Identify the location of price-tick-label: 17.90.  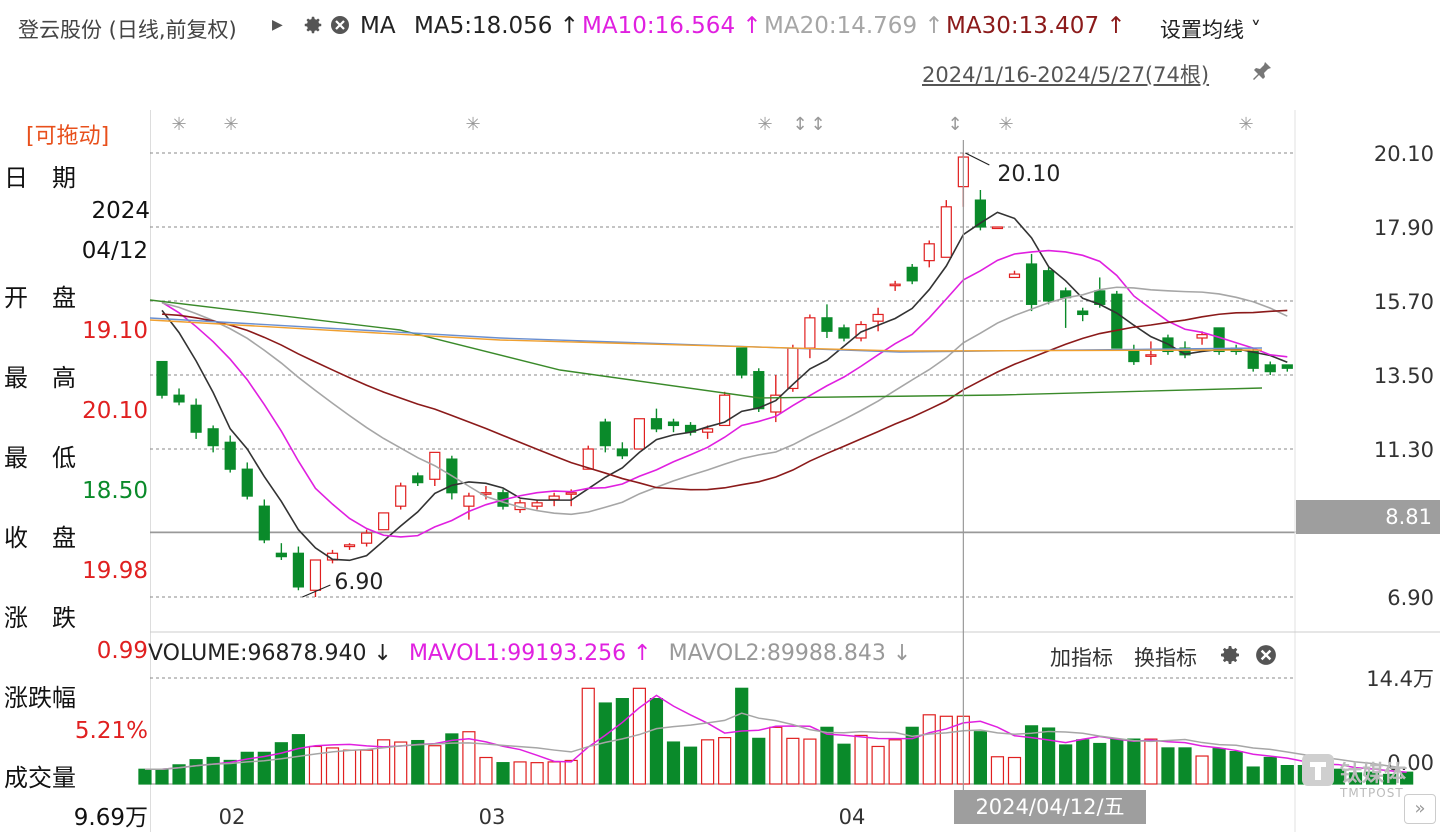
(1404, 228).